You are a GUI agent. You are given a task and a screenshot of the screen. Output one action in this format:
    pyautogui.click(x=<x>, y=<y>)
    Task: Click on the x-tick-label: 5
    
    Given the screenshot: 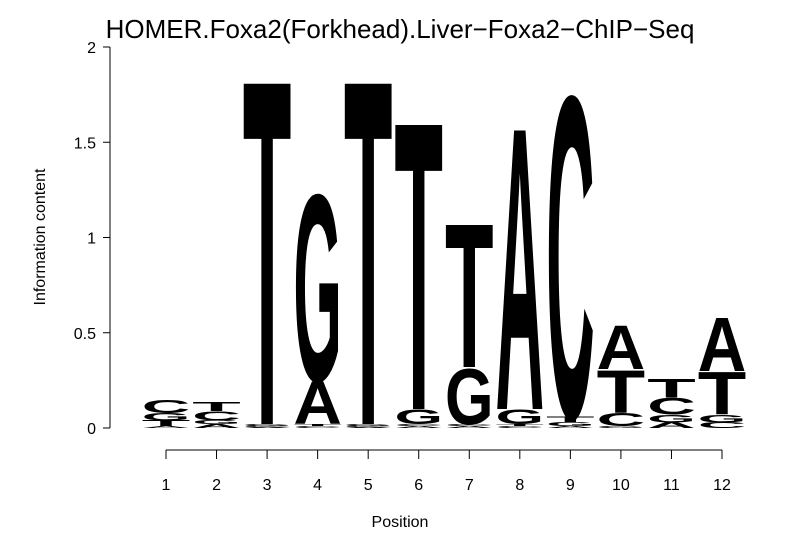 What is the action you would take?
    pyautogui.click(x=368, y=485)
    